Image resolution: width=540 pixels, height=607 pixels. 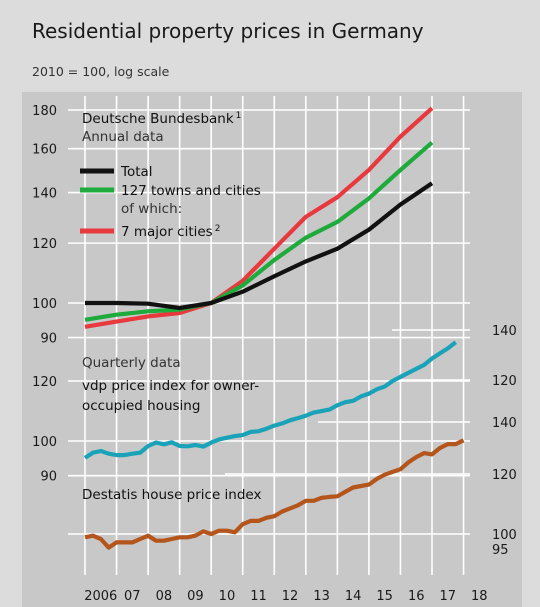 What do you see at coordinates (44, 294) in the screenshot?
I see `left-axis-ticks: 180 160 140 120 100 90 120 100 90` at bounding box center [44, 294].